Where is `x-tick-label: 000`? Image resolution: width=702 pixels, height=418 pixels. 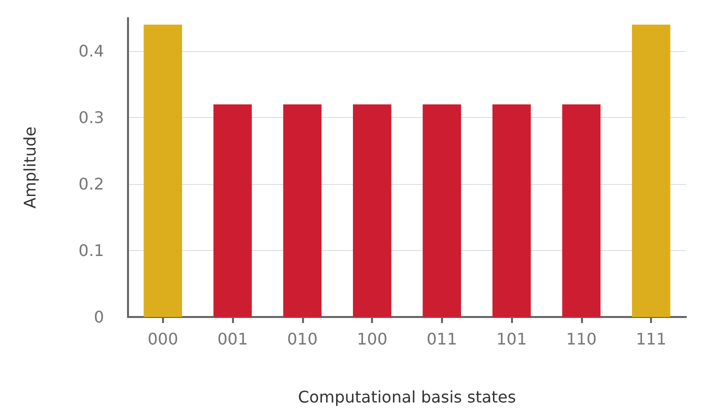
x-tick-label: 000 is located at coordinates (163, 339).